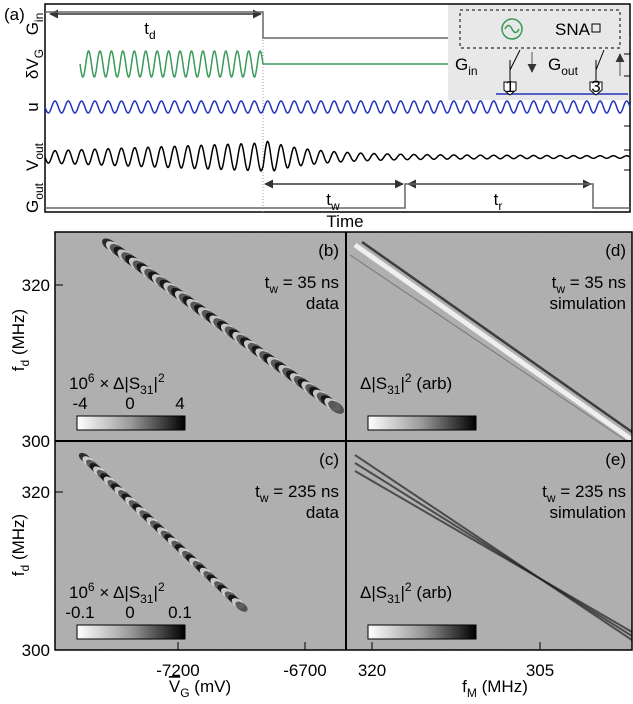 The height and width of the screenshot is (704, 633). What do you see at coordinates (509, 86) in the screenshot?
I see `port-label: 1` at bounding box center [509, 86].